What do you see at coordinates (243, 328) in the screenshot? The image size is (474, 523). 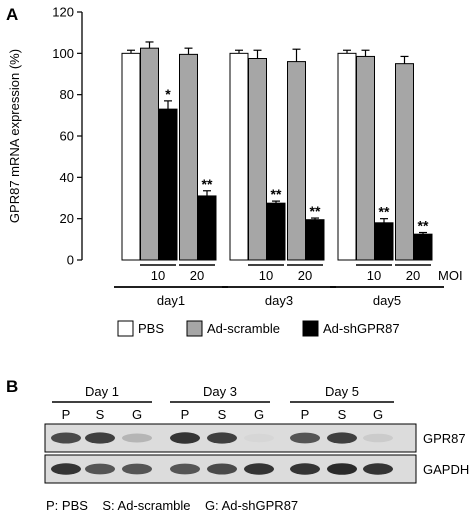 I see `legend-entry: Ad-scramble` at bounding box center [243, 328].